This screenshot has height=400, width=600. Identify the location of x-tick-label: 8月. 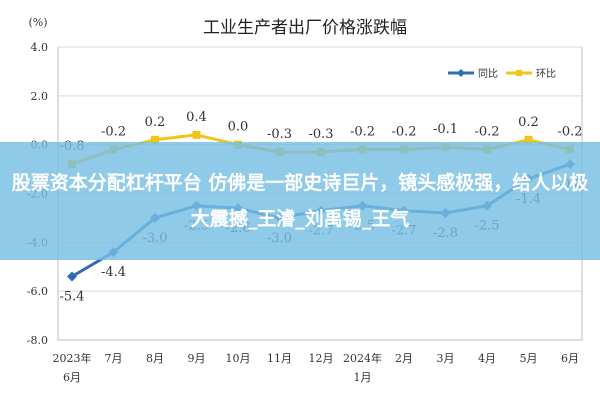
(155, 358).